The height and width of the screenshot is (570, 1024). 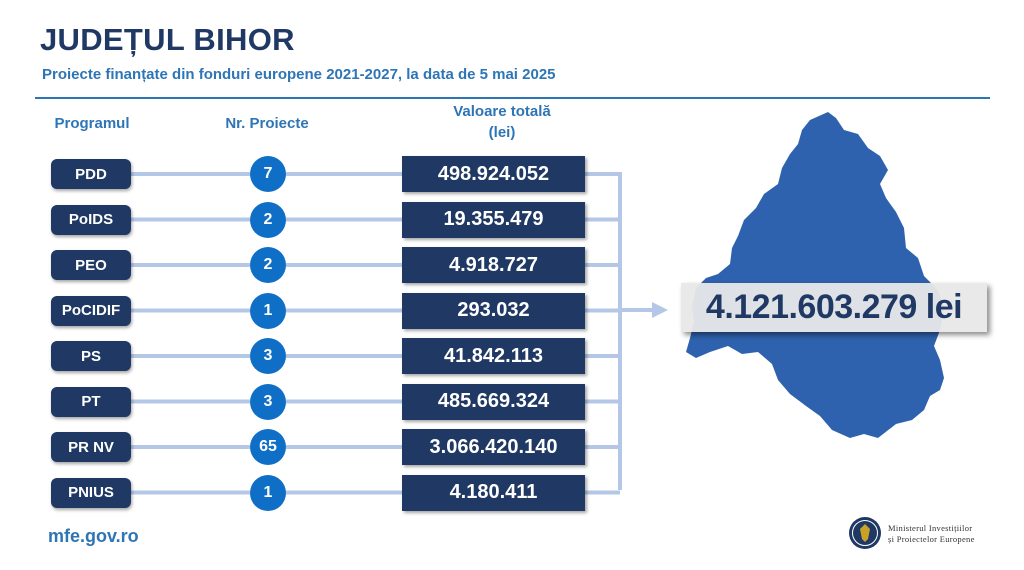 What do you see at coordinates (493, 401) in the screenshot?
I see `program-value: 485.669.324` at bounding box center [493, 401].